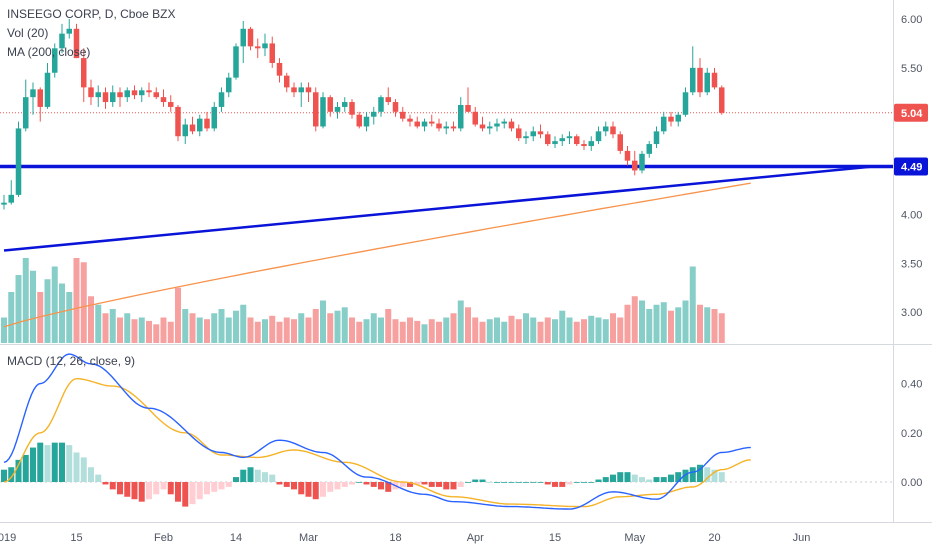 The width and height of the screenshot is (932, 550). Describe the element at coordinates (911, 168) in the screenshot. I see `level-price-tag: 4.49` at that location.